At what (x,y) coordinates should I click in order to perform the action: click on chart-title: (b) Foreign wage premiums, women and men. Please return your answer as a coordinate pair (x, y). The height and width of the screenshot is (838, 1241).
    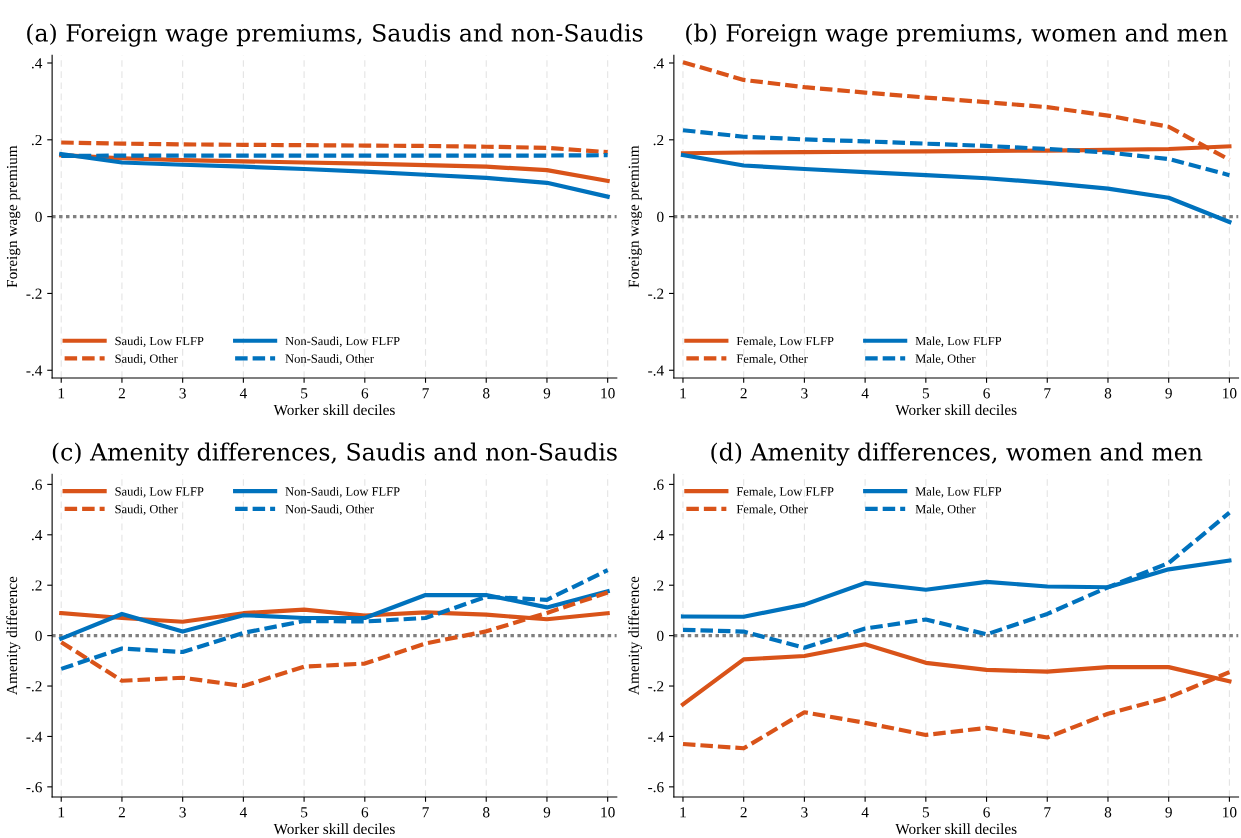
    Looking at the image, I should click on (957, 35).